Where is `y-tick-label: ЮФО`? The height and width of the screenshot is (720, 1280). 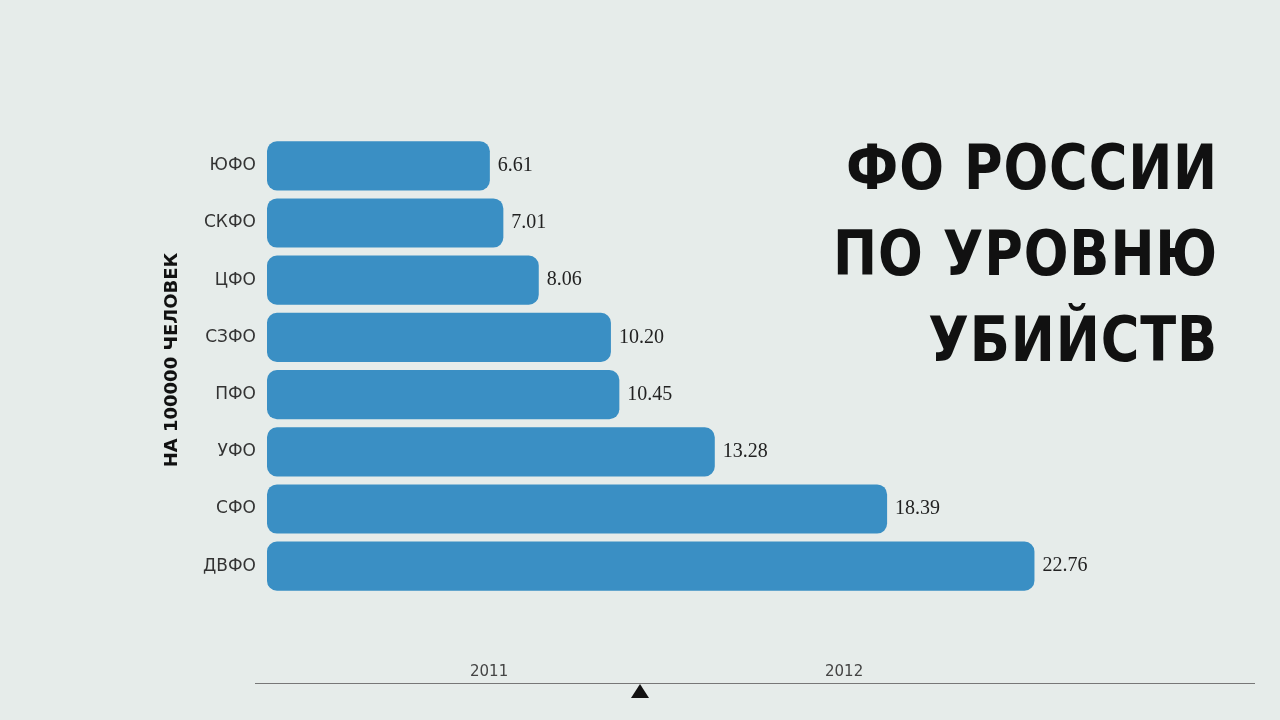 y-tick-label: ЮФО is located at coordinates (232, 164).